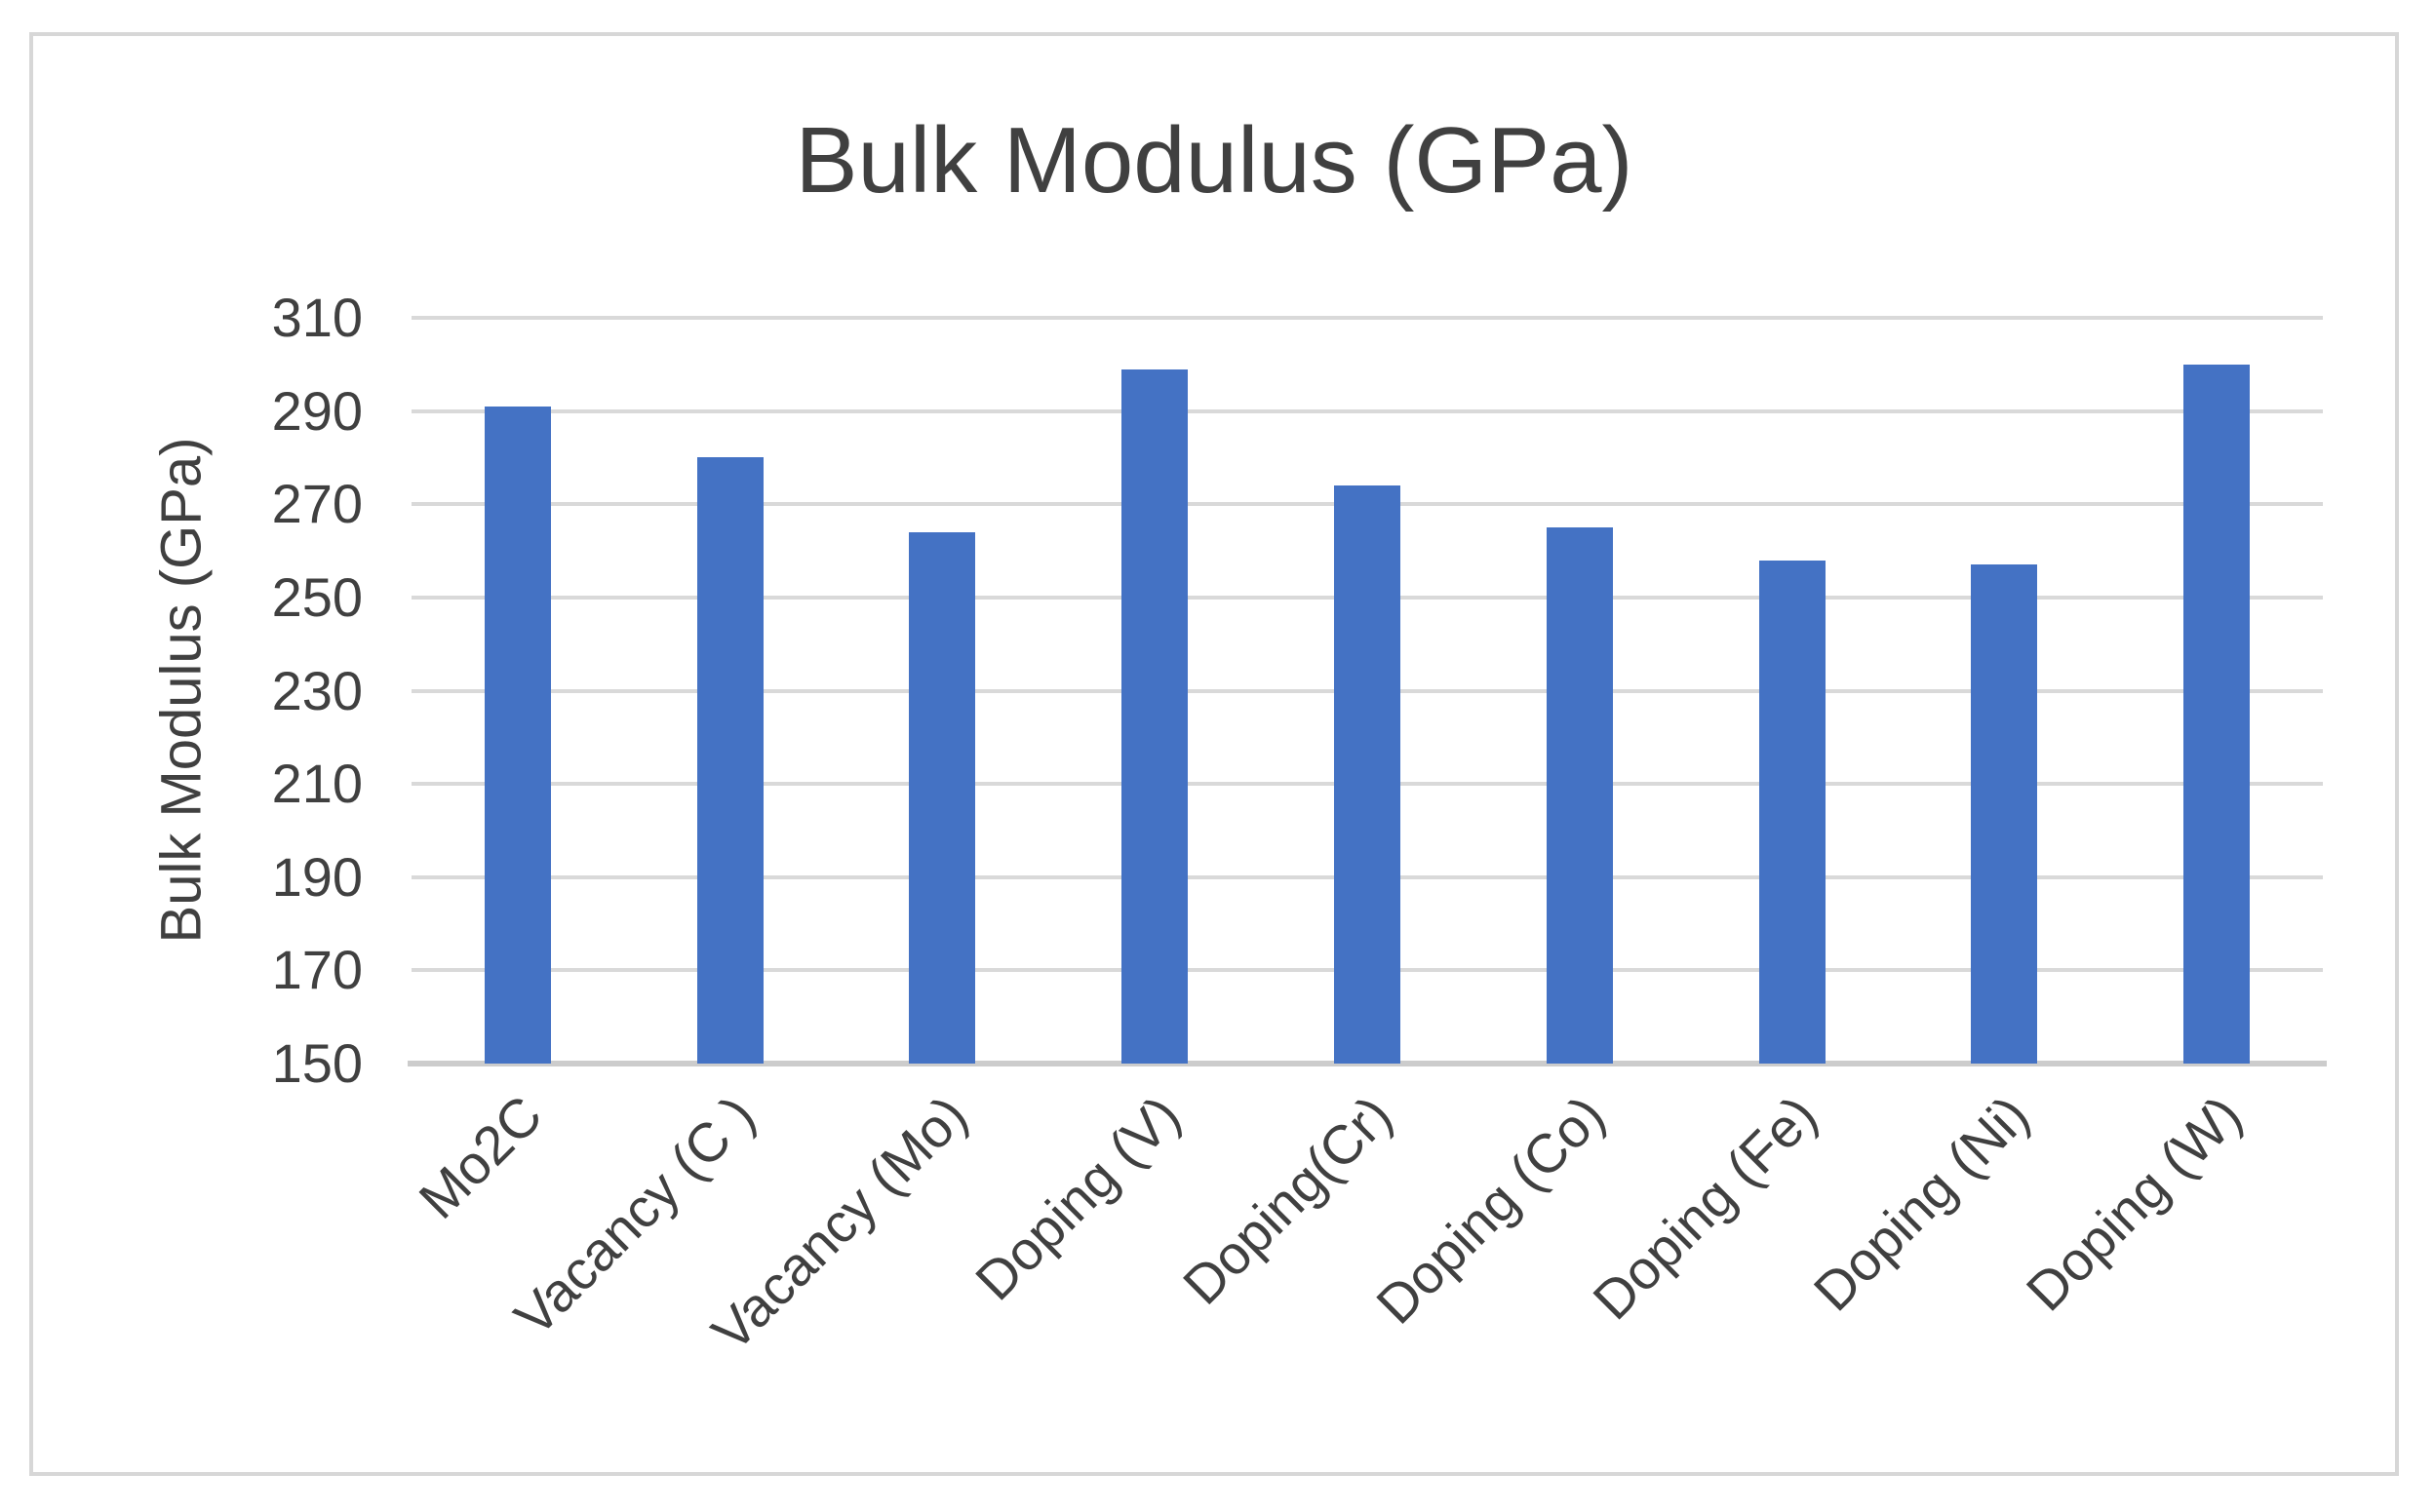  I want to click on x-category-label: Doping (Ni), so click(1921, 1203).